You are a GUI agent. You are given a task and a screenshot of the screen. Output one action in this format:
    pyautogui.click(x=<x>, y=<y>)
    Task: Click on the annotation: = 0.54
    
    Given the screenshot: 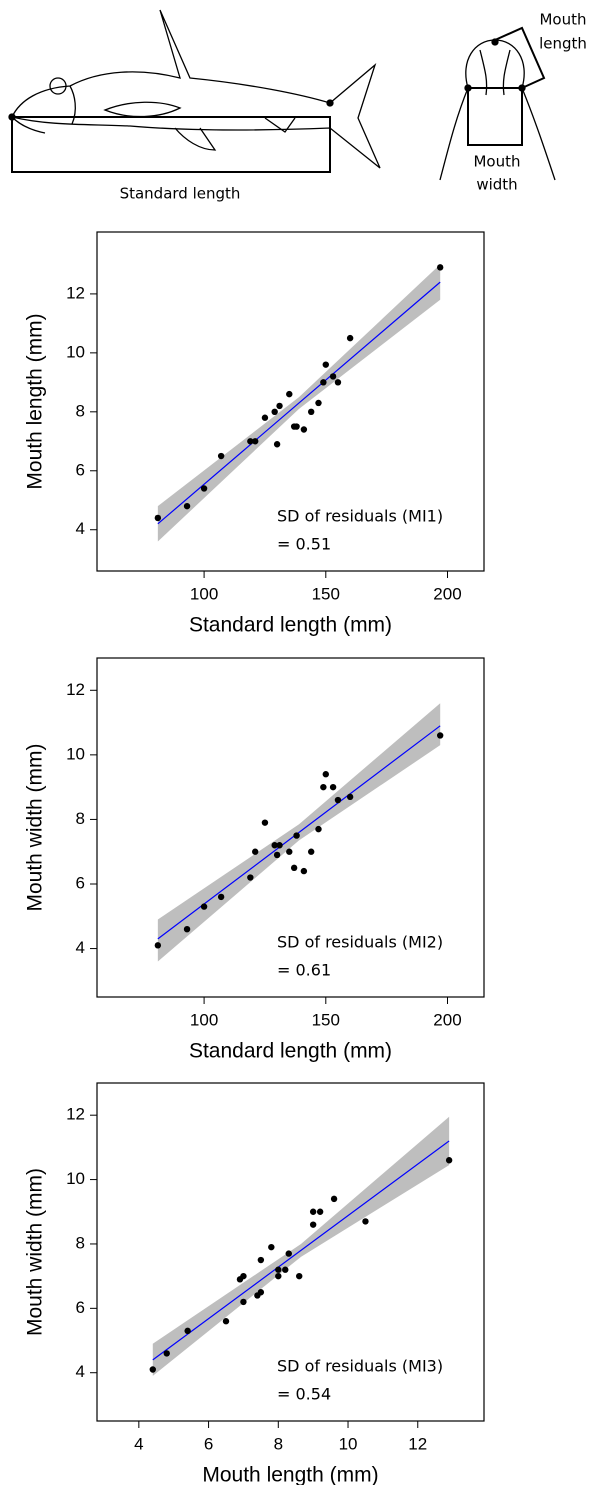 What is the action you would take?
    pyautogui.click(x=304, y=1394)
    